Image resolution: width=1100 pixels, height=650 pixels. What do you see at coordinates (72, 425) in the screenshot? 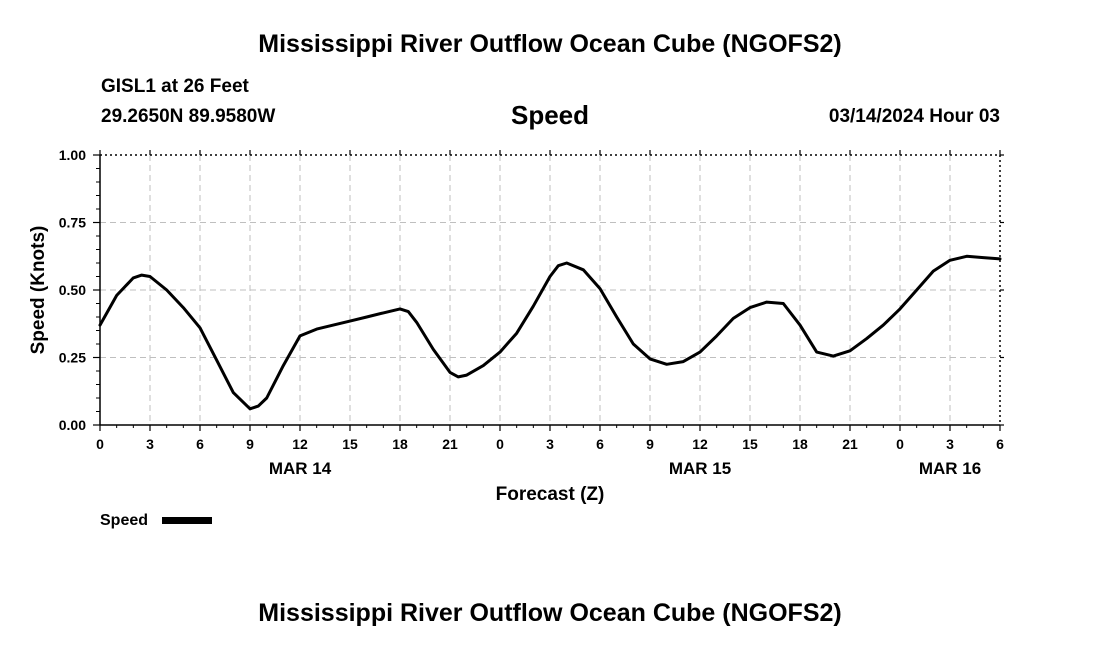
I see `y-tick-label: 0.00` at bounding box center [72, 425].